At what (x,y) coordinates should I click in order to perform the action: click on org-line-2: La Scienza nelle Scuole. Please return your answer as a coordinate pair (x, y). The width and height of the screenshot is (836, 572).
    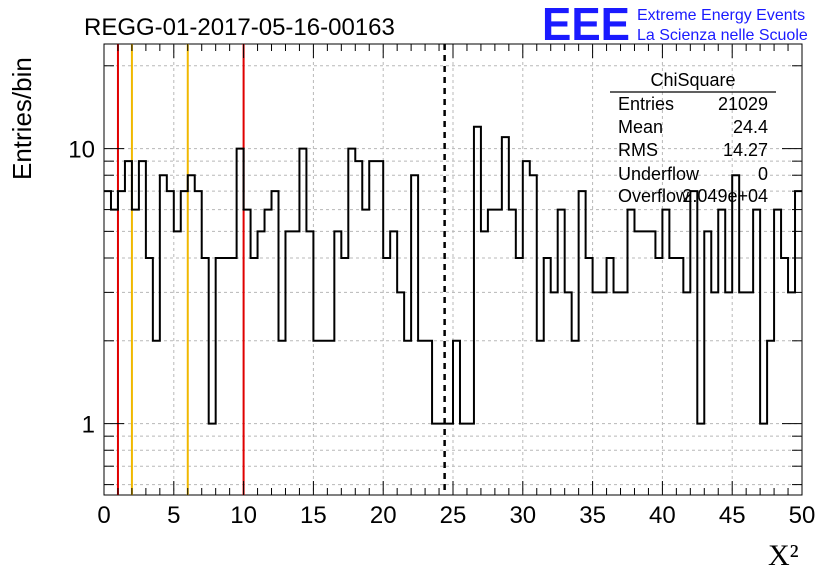
    Looking at the image, I should click on (722, 35).